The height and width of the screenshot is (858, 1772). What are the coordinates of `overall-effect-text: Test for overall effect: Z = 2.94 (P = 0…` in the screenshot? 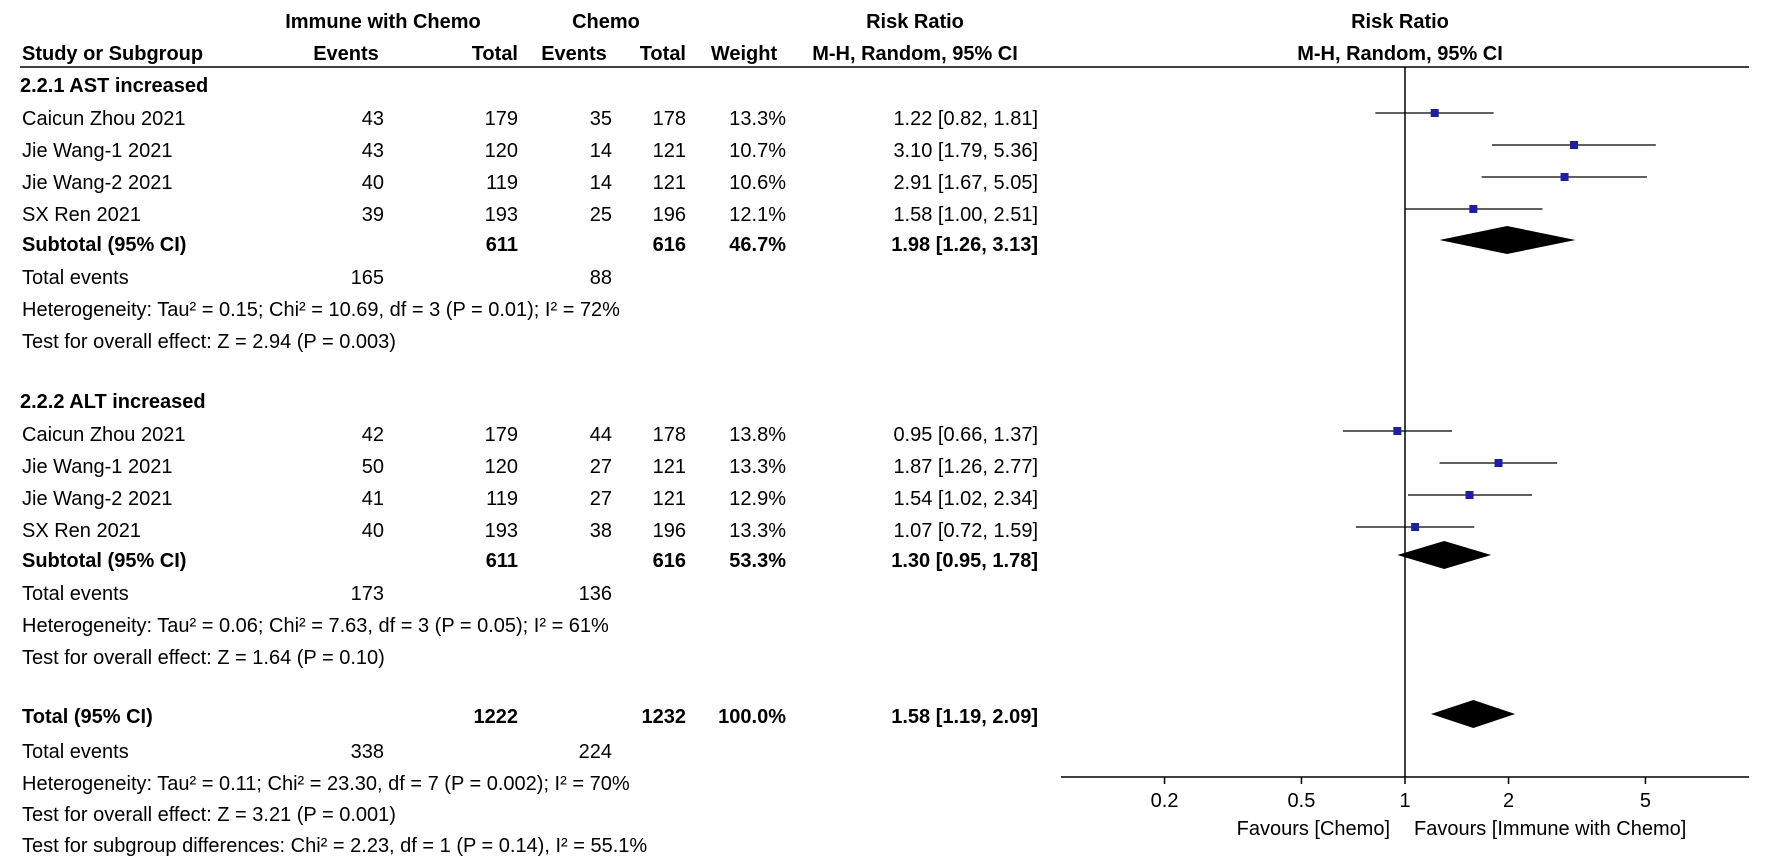 It's located at (209, 342).